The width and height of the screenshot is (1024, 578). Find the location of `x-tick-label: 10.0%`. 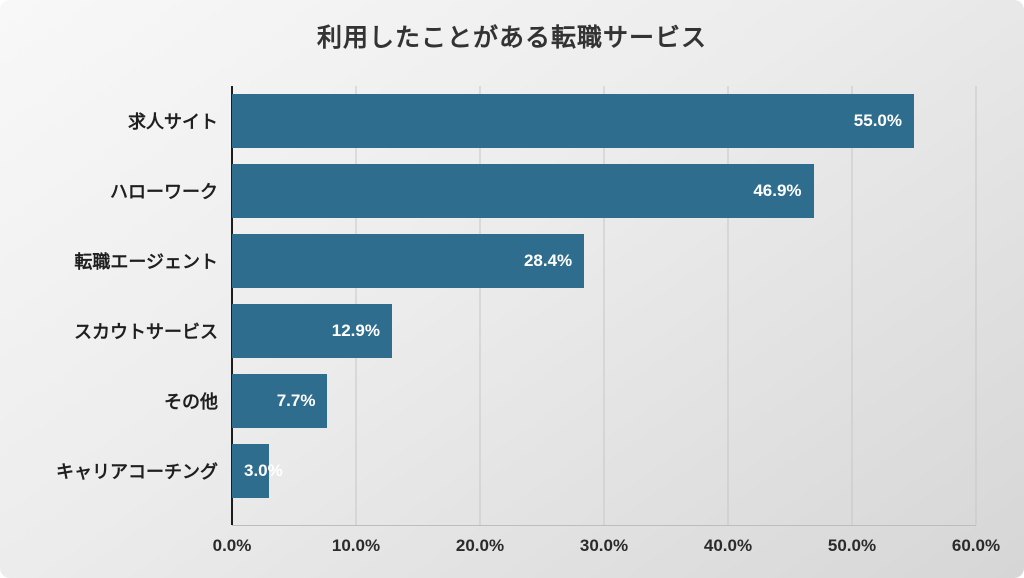

x-tick-label: 10.0% is located at coordinates (356, 545).